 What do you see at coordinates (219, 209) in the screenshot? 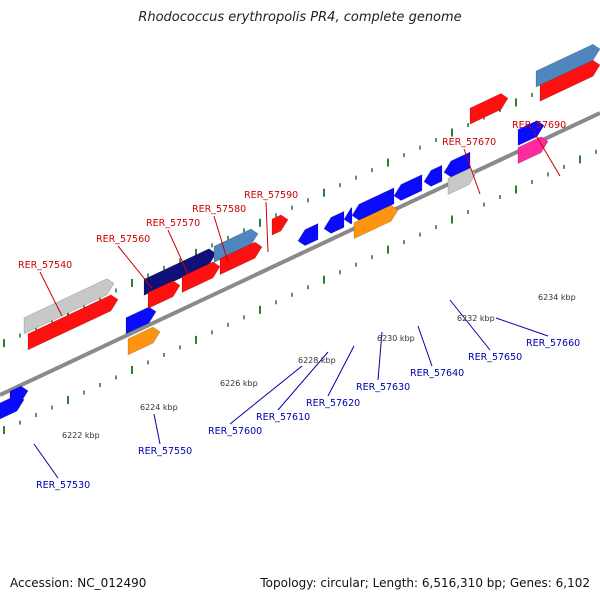
I see `gene-label: RER_57580` at bounding box center [219, 209].